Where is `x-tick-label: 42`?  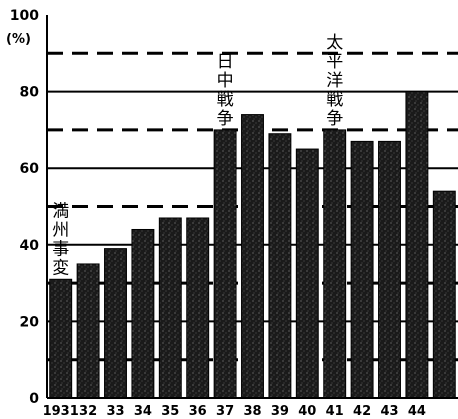
x-tick-label: 42 is located at coordinates (362, 411).